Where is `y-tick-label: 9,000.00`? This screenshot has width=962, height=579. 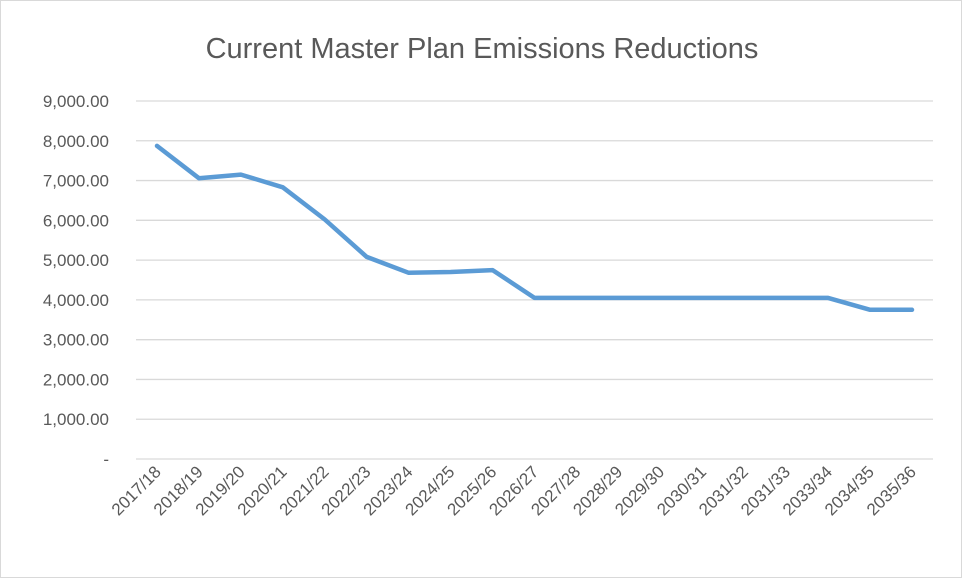 y-tick-label: 9,000.00 is located at coordinates (76, 101).